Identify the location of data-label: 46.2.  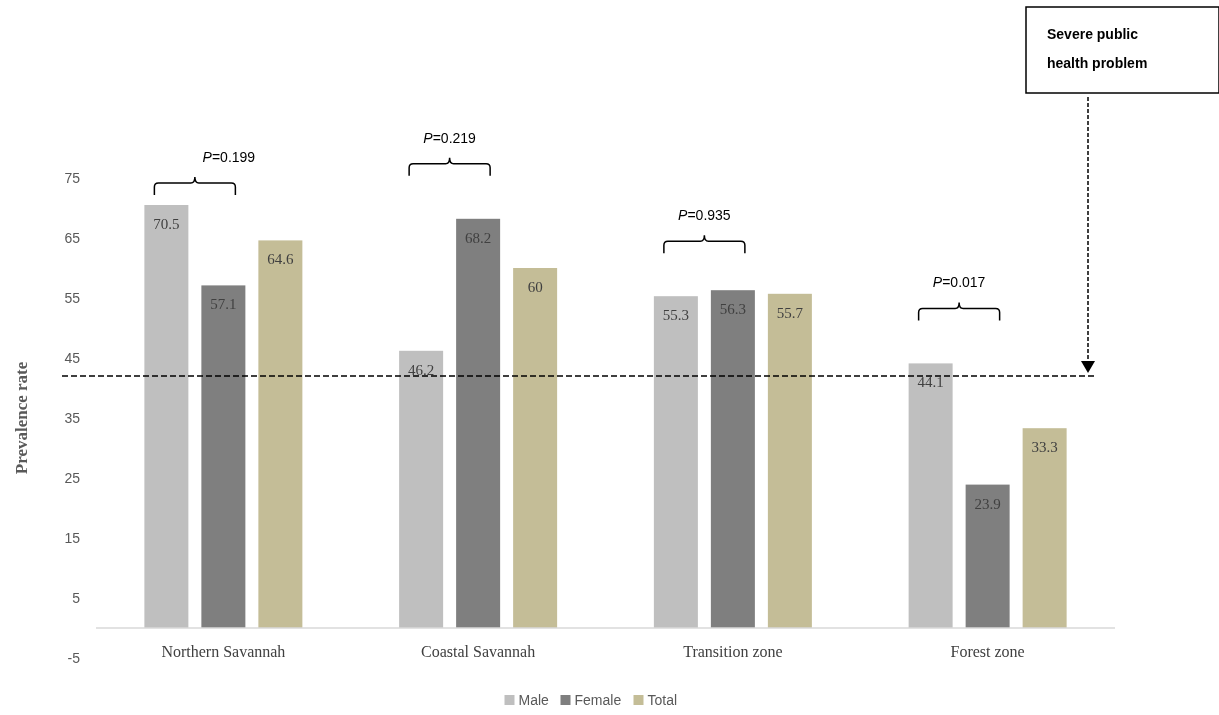
(421, 369).